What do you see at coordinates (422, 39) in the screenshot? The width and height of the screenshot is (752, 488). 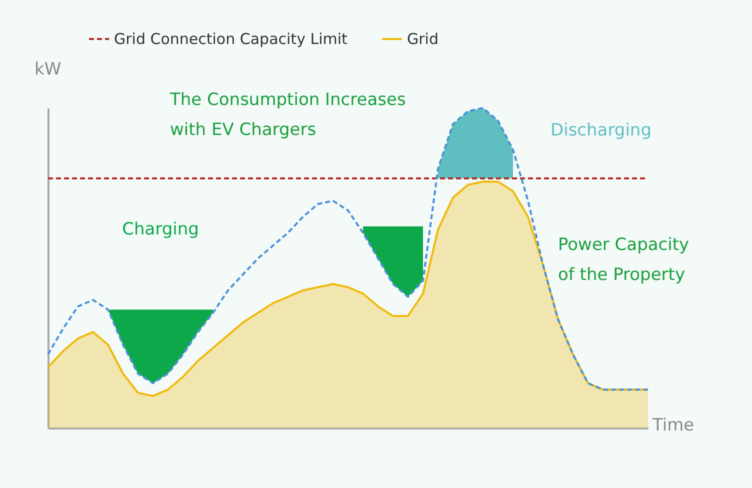 I see `legend-label: Grid` at bounding box center [422, 39].